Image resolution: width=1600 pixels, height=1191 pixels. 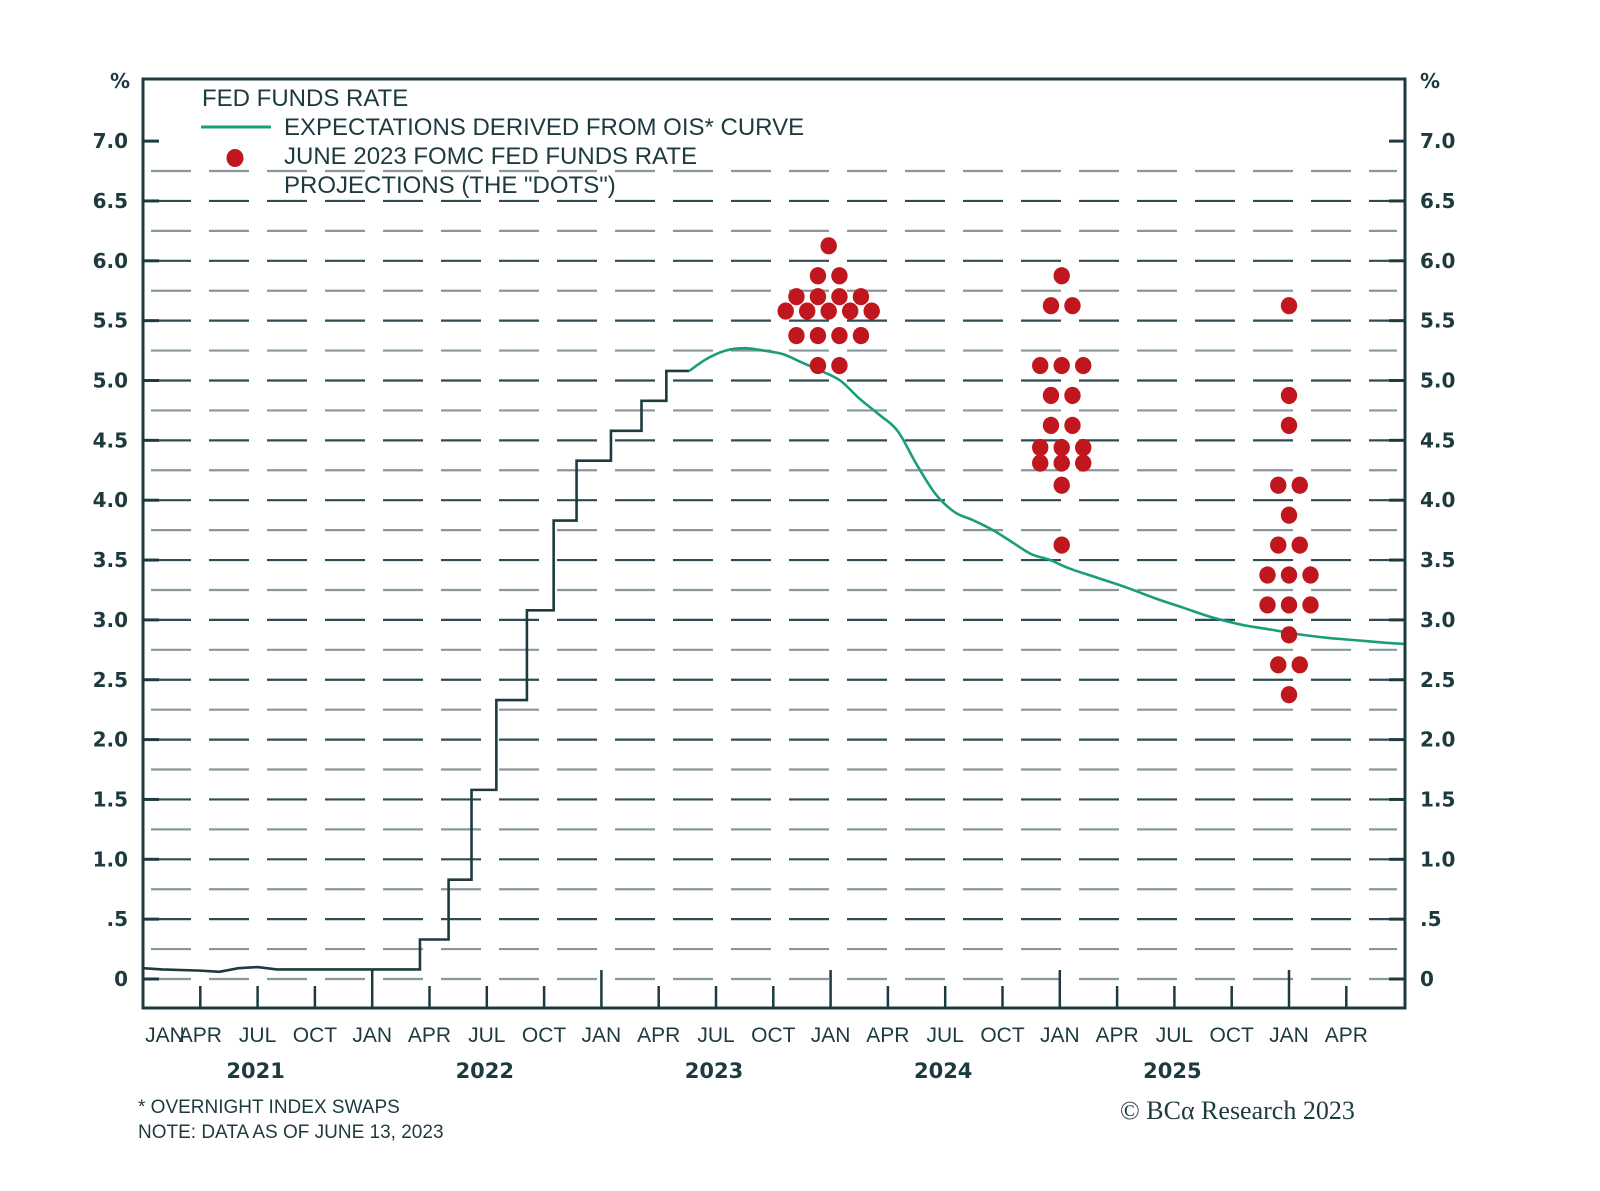 What do you see at coordinates (714, 1071) in the screenshot?
I see `x-year-label: 2023` at bounding box center [714, 1071].